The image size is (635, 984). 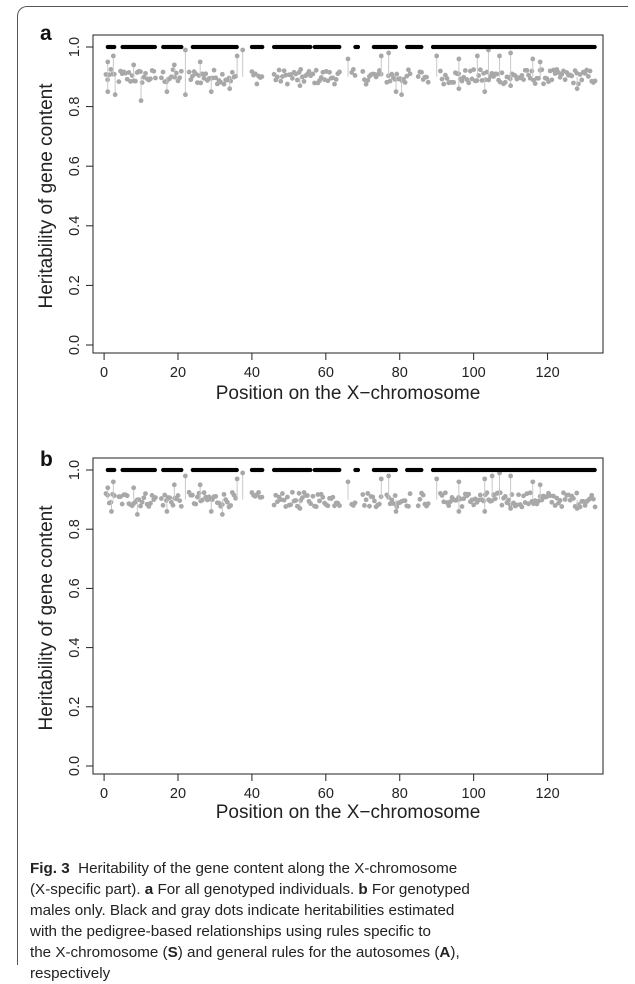 What do you see at coordinates (474, 373) in the screenshot?
I see `x-tick-label: 100` at bounding box center [474, 373].